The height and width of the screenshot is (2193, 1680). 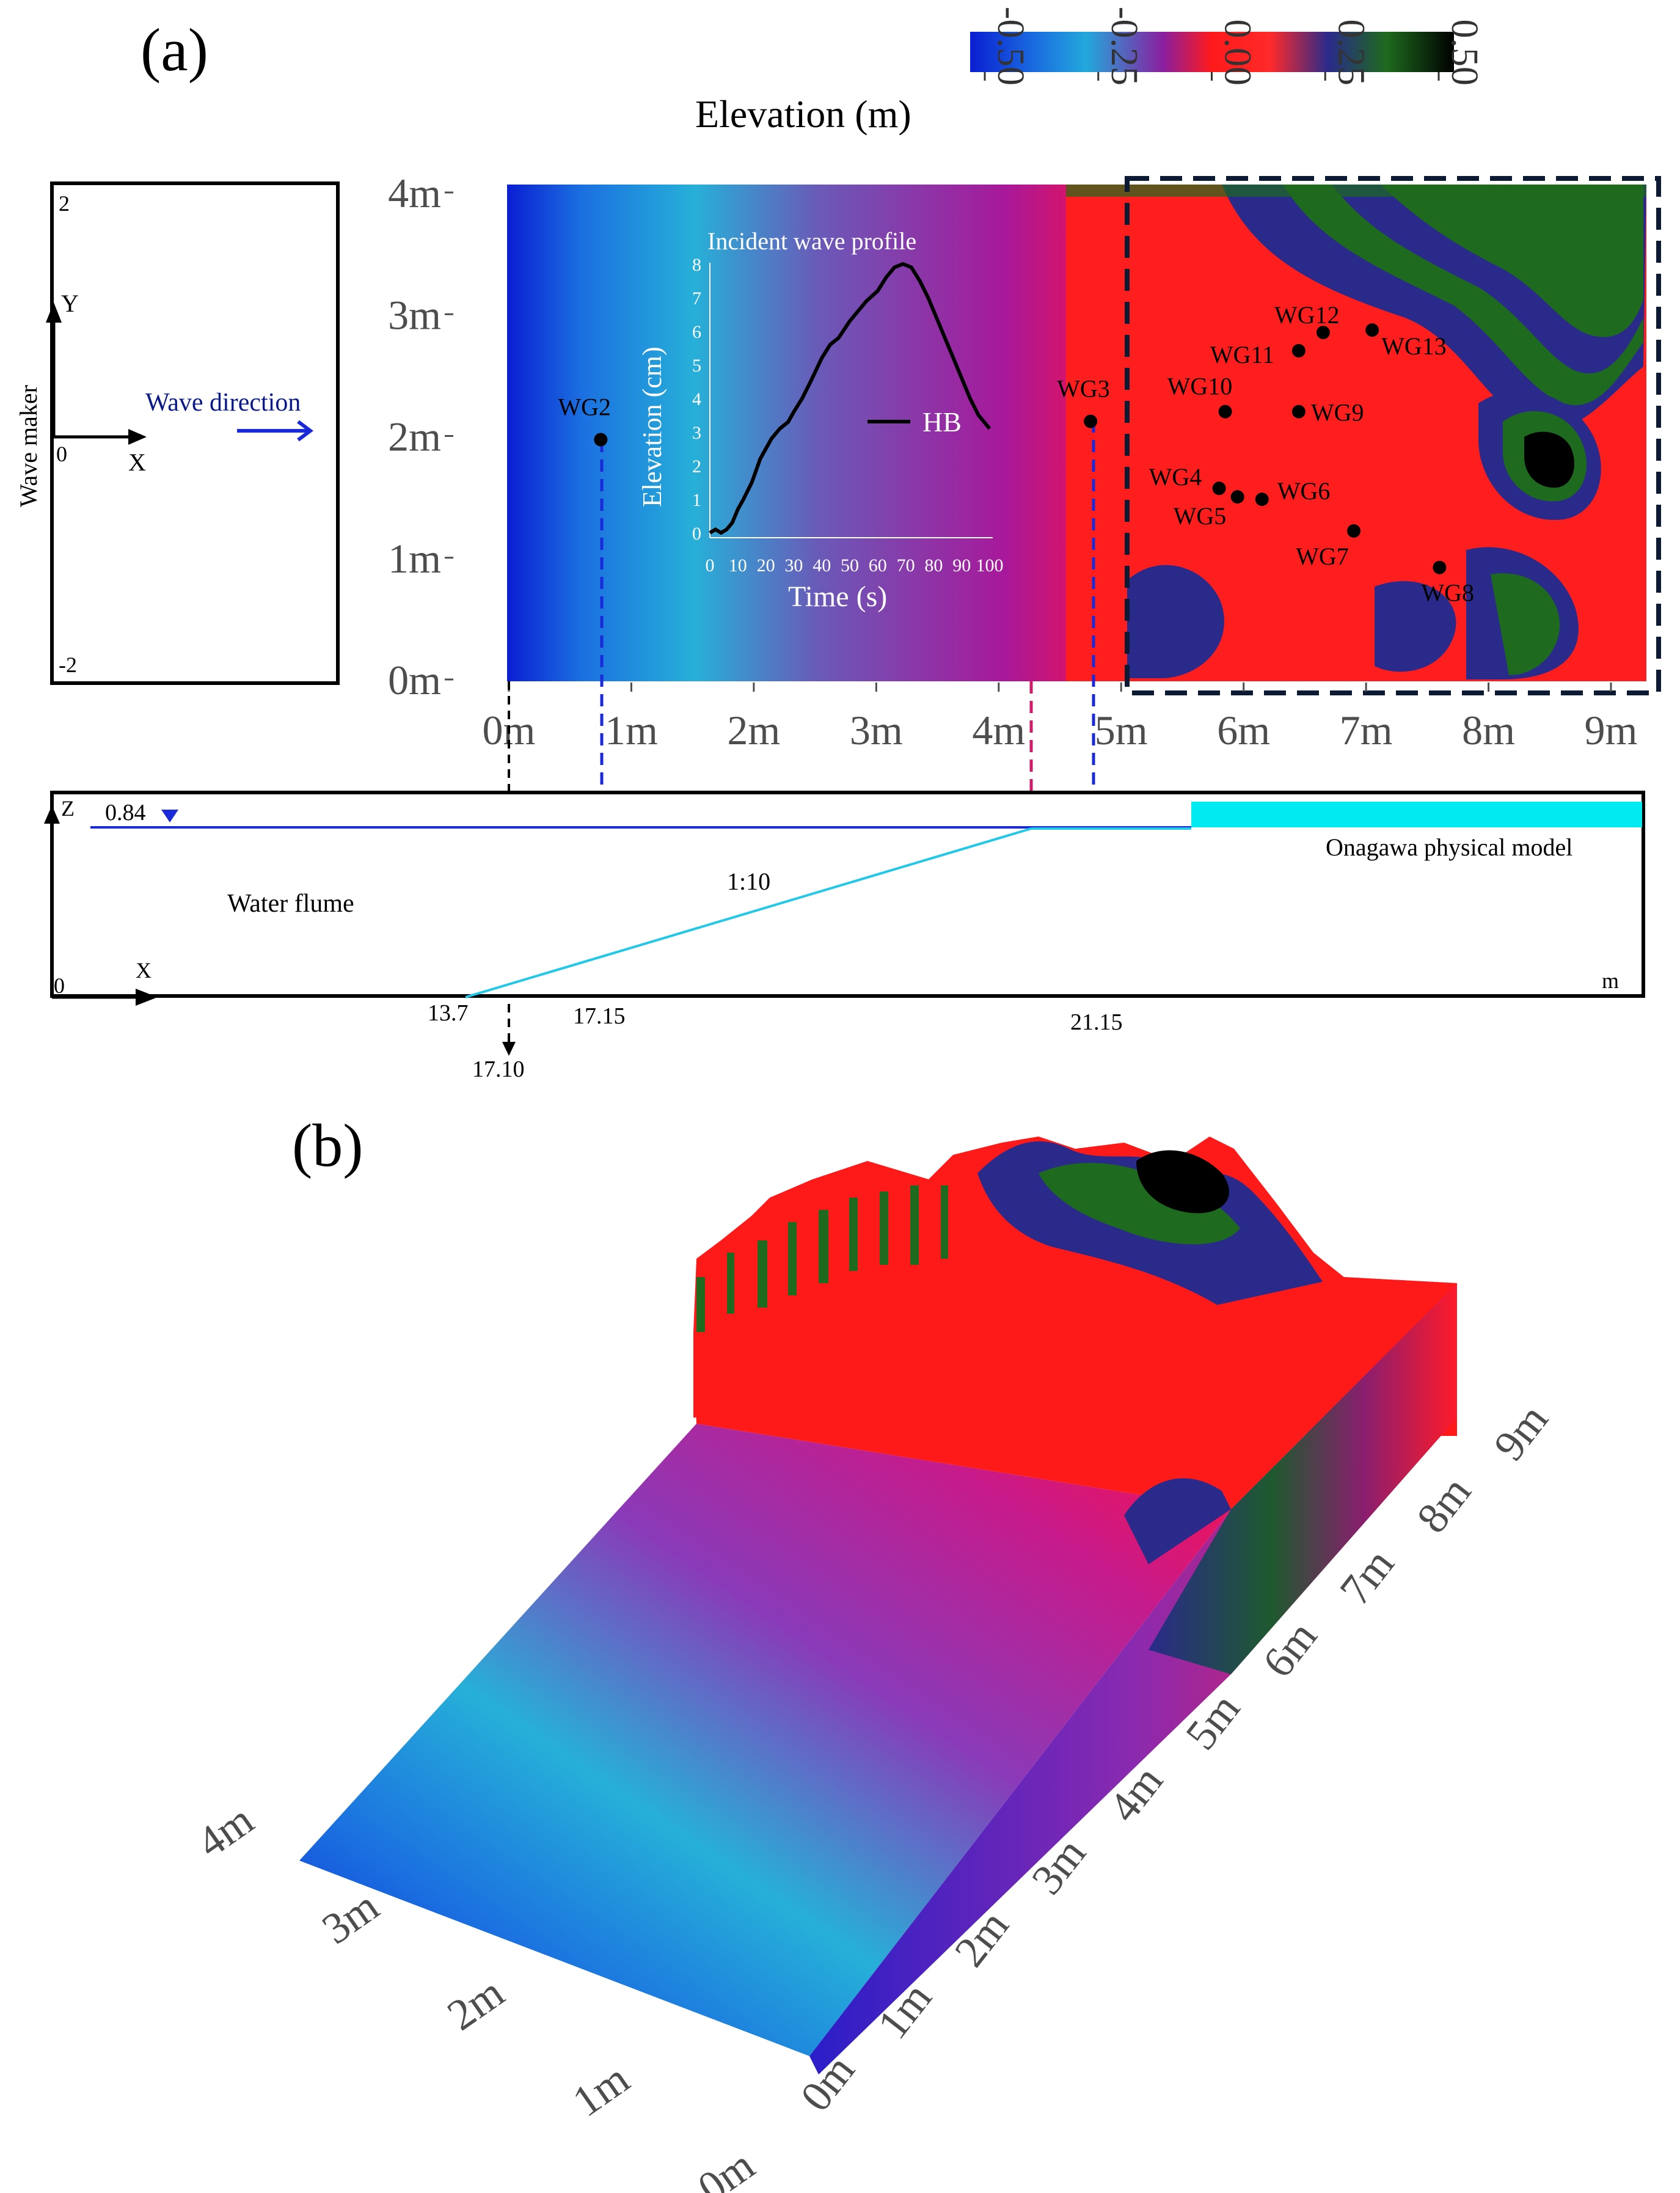 What do you see at coordinates (631, 730) in the screenshot?
I see `plan-x-tick-label: 1m` at bounding box center [631, 730].